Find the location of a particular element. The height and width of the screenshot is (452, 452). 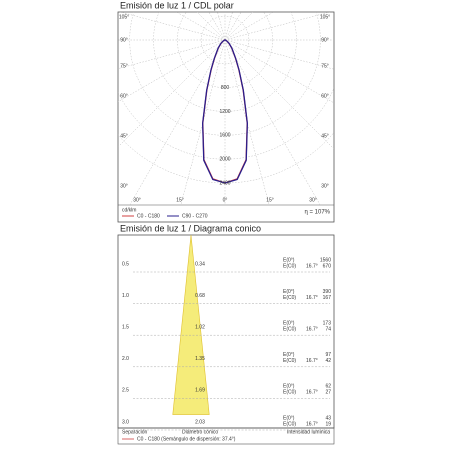

cone-footer-frame is located at coordinates (226, 436).